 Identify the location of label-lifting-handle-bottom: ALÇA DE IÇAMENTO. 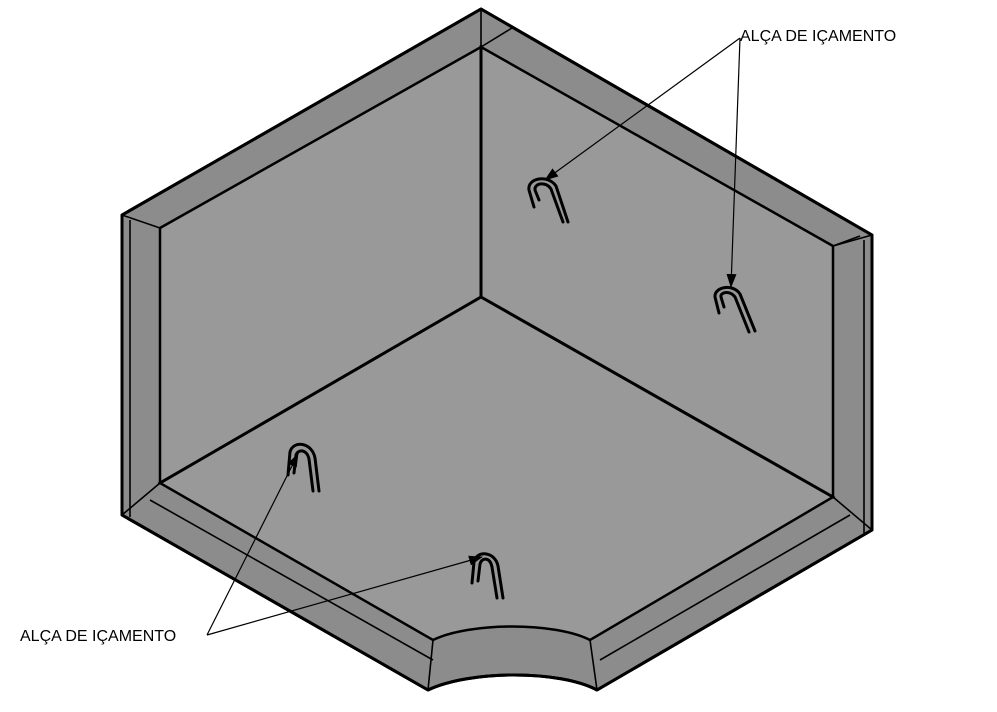
(98, 636).